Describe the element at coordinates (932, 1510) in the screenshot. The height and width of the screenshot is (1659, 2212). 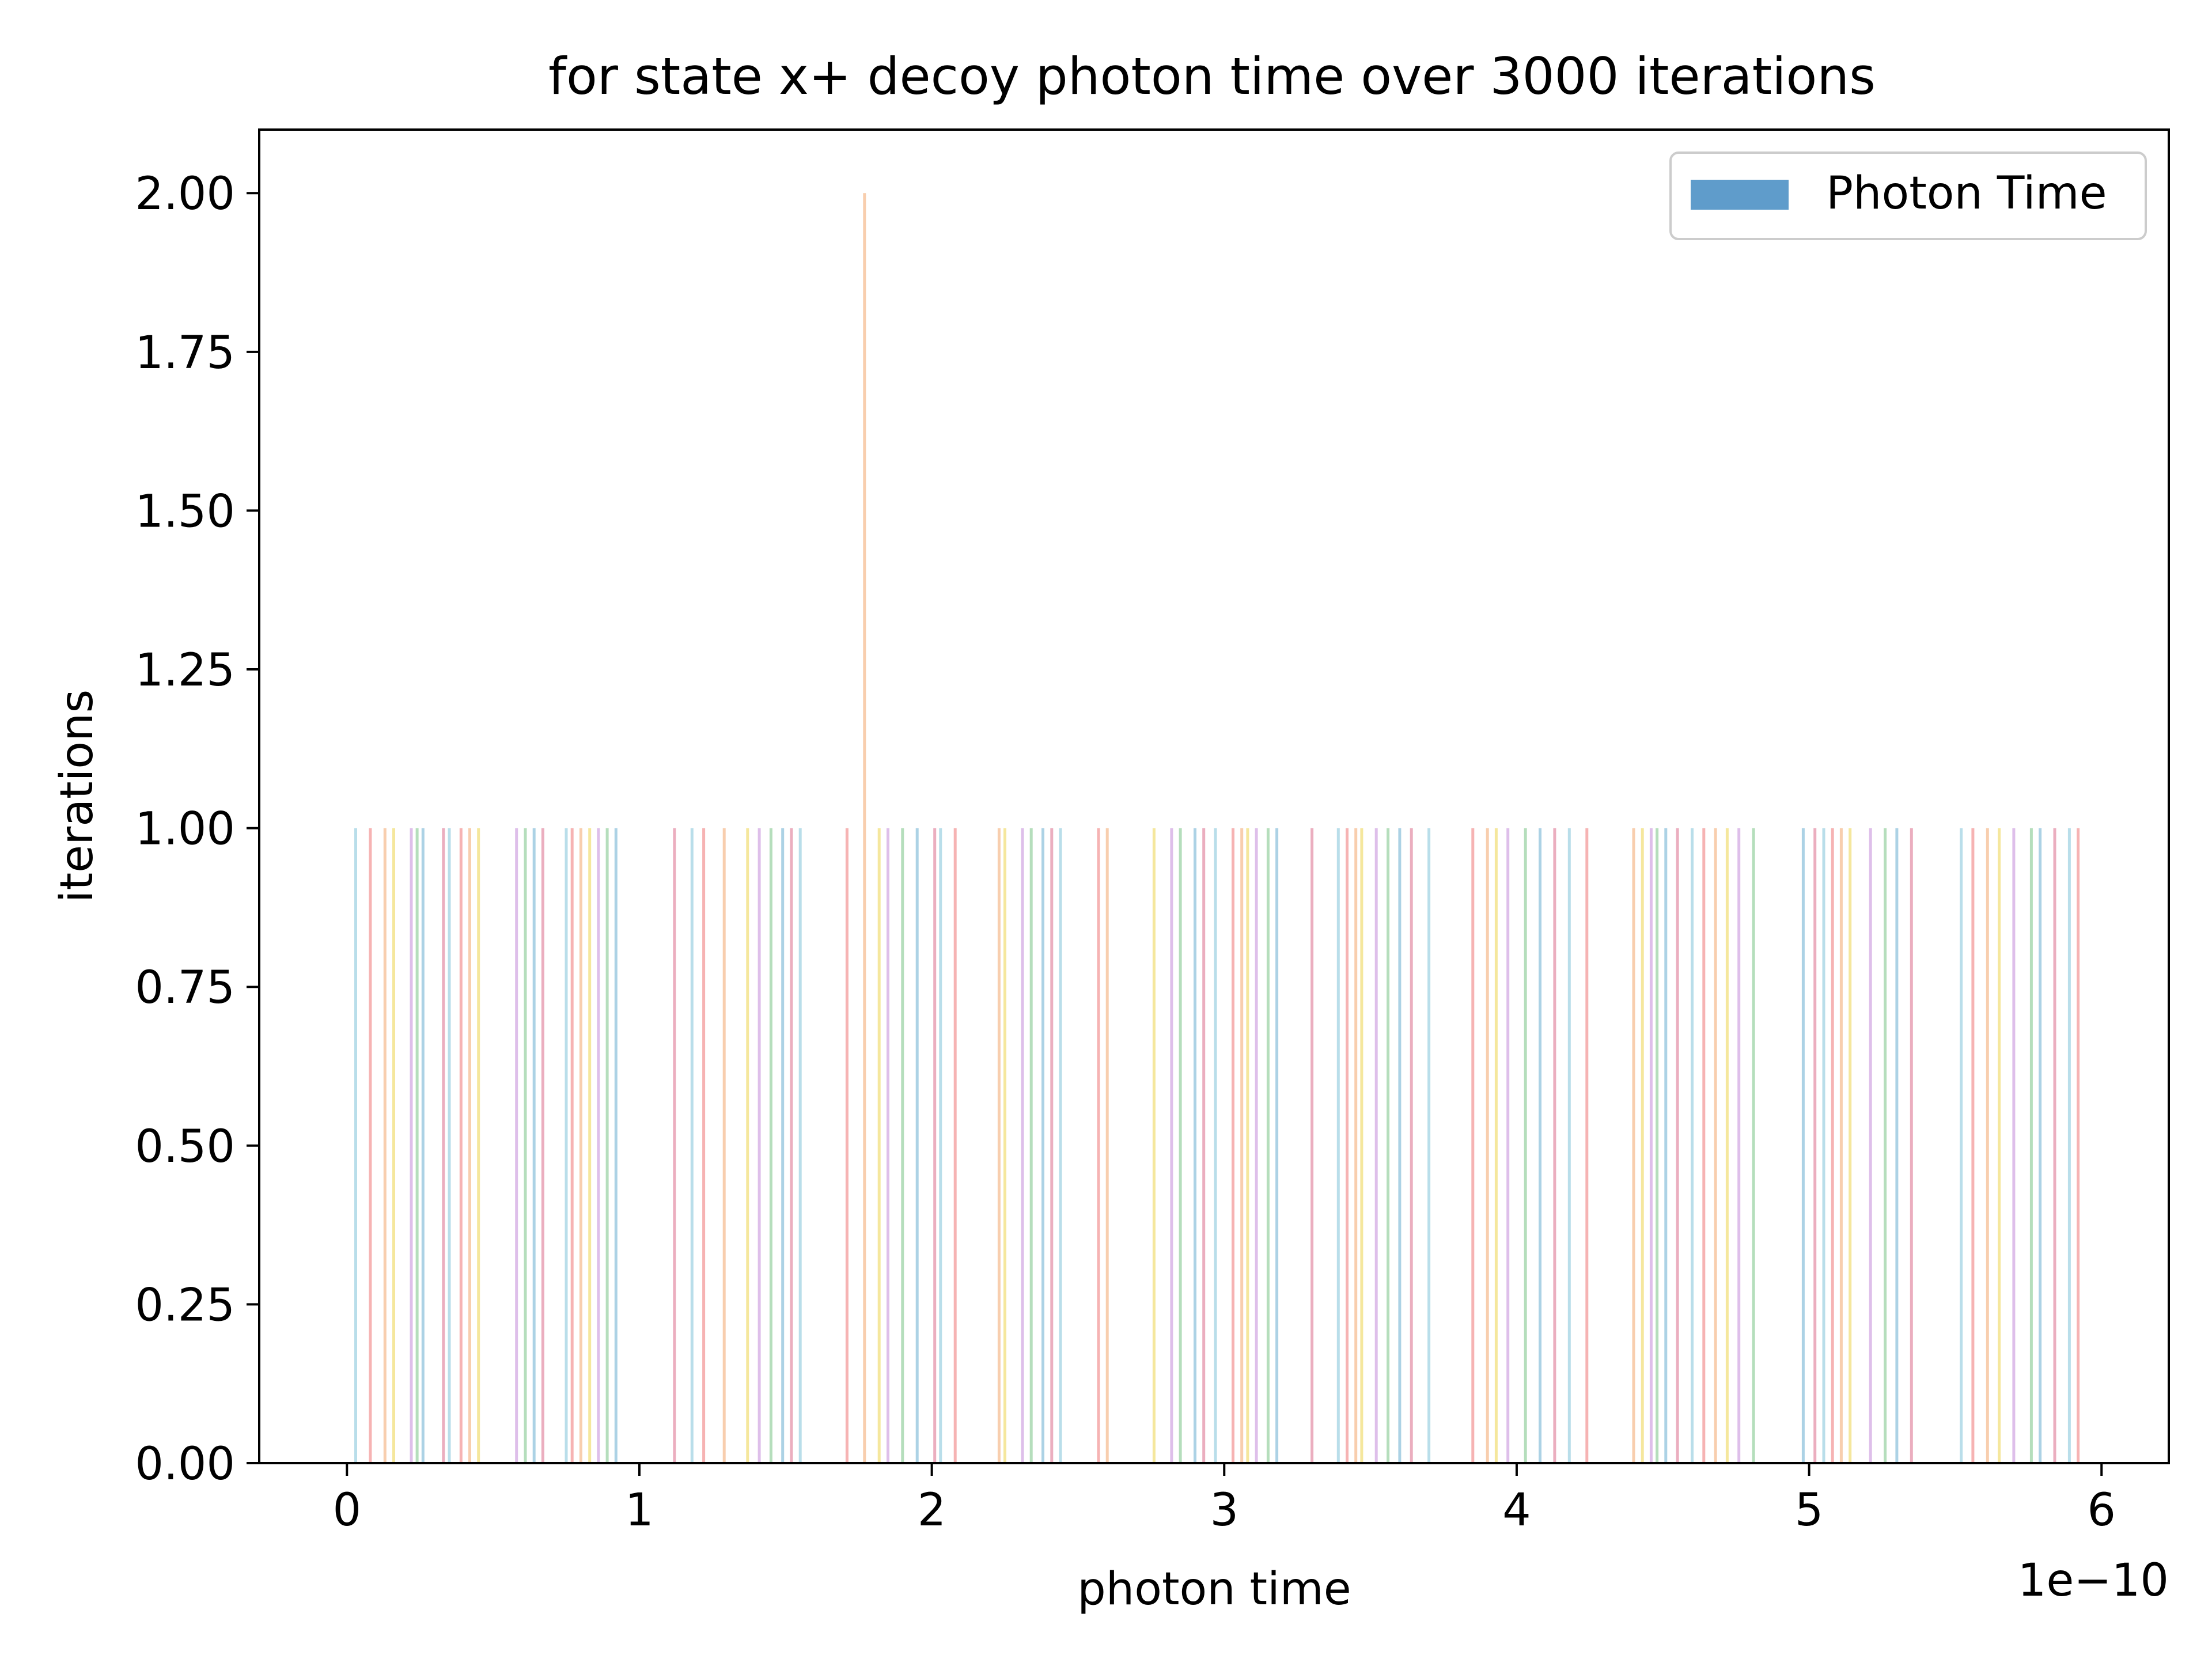
I see `x-tick-label: 2` at that location.